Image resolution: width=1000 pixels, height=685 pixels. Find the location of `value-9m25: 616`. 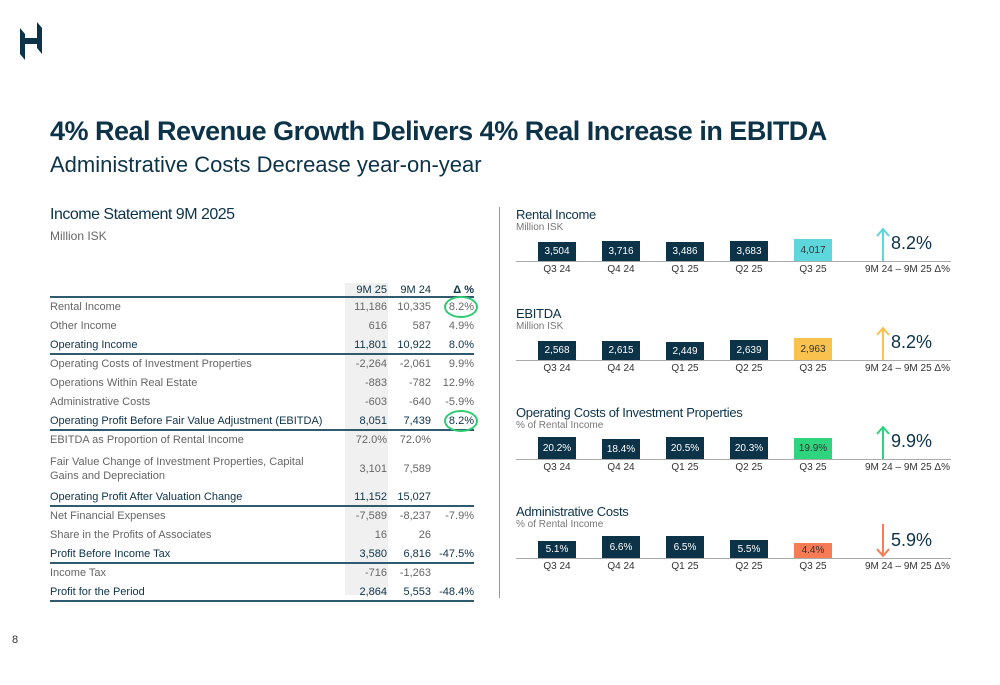

value-9m25: 616 is located at coordinates (377, 326).